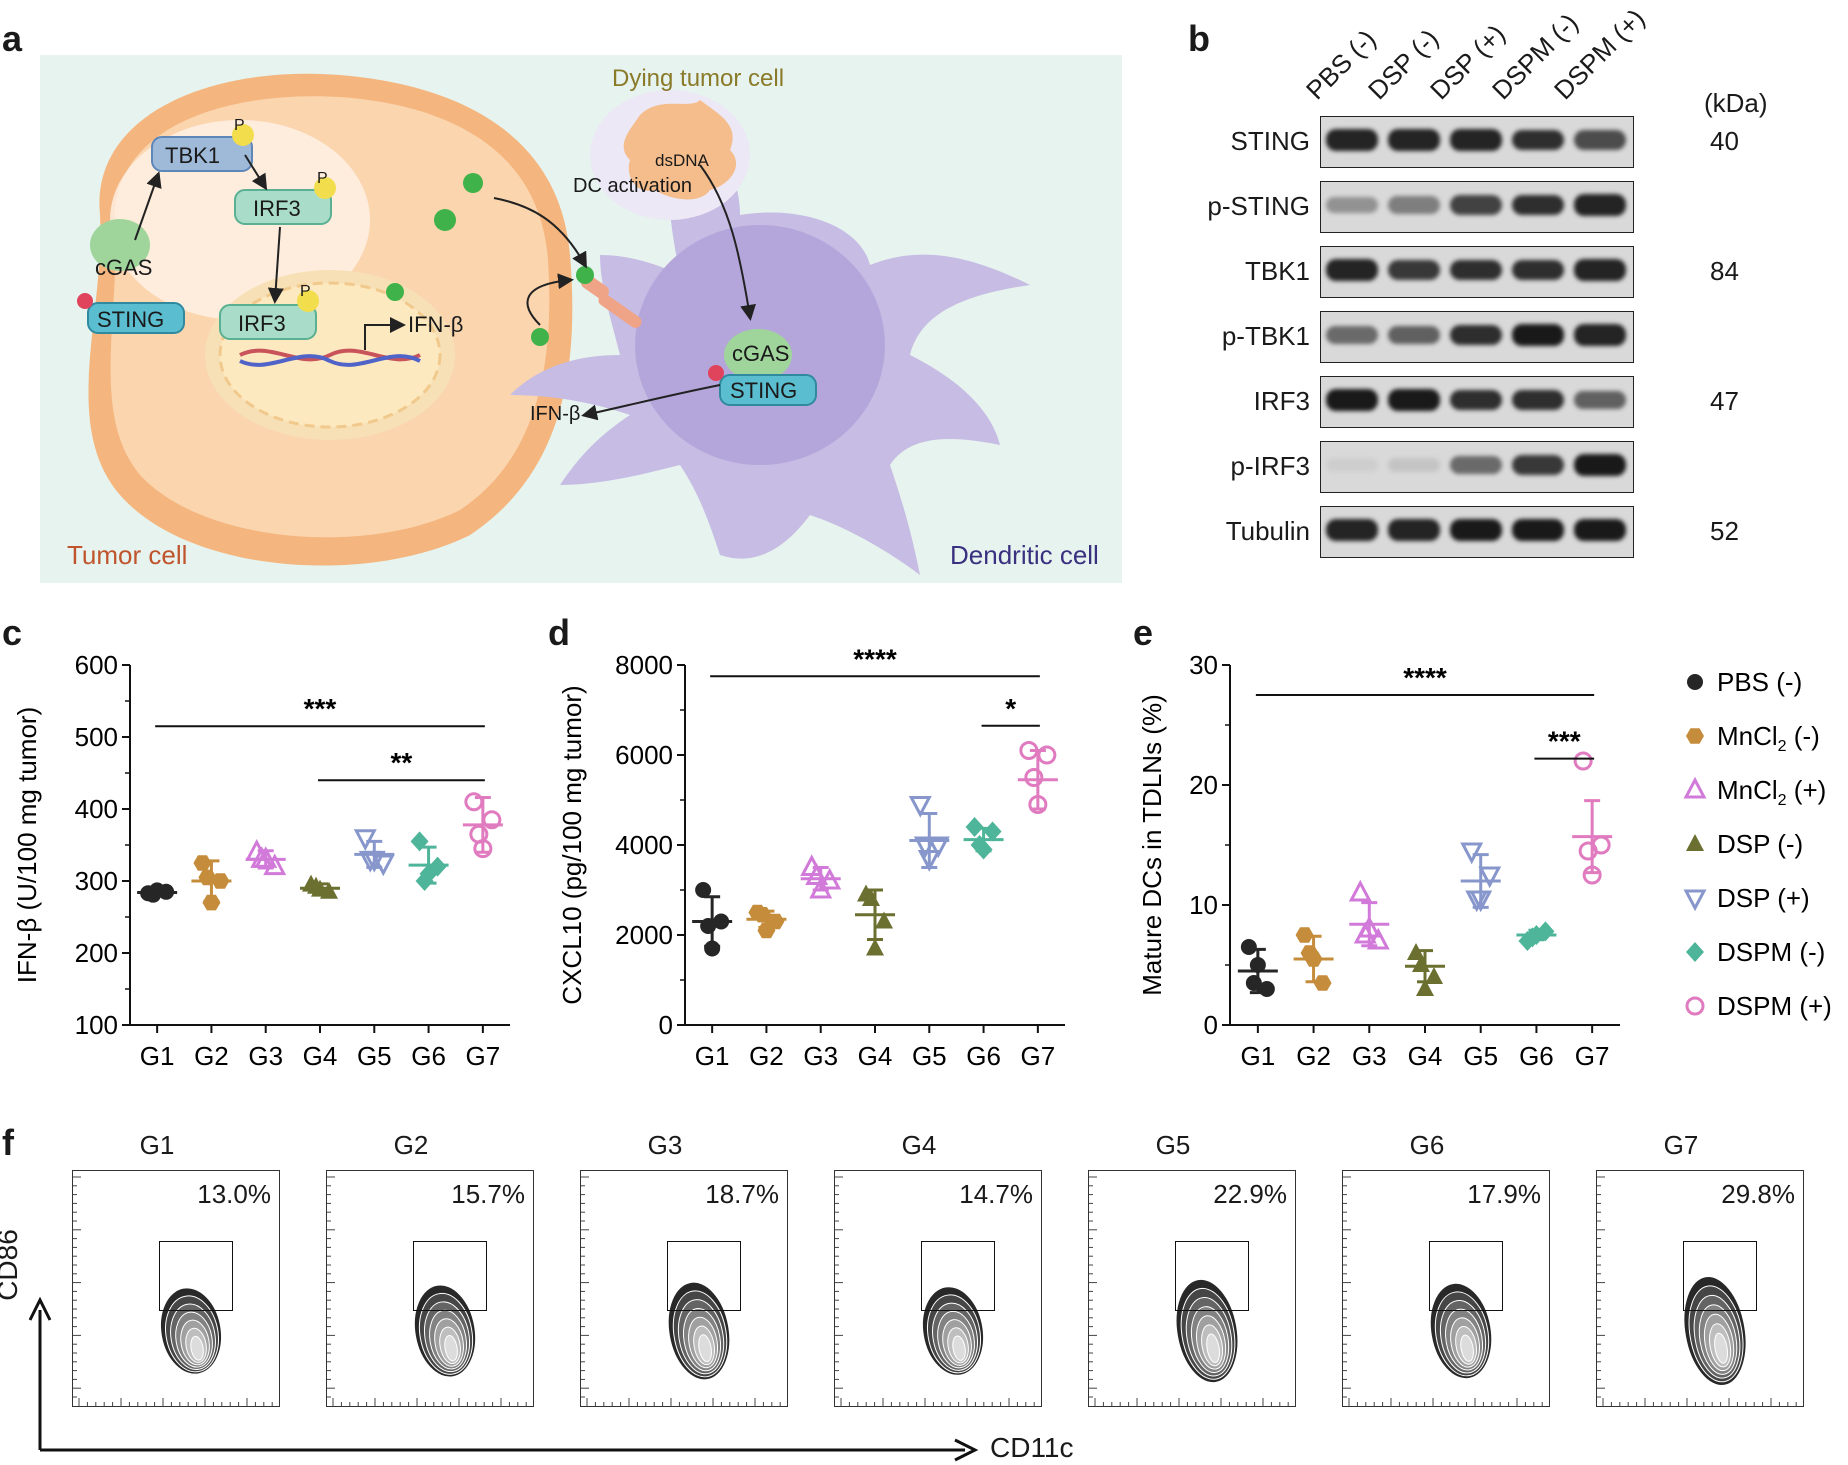 This screenshot has height=1465, width=1848. I want to click on x-tick-label: G2, so click(766, 1056).